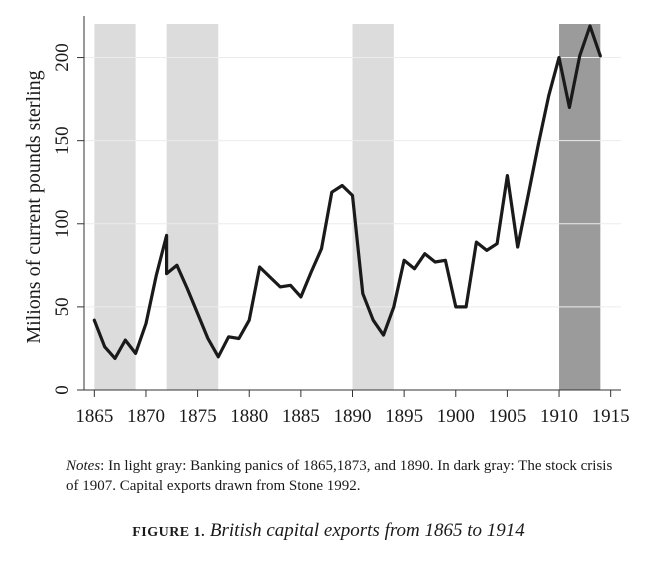  What do you see at coordinates (94, 416) in the screenshot?
I see `x-tick-label-1865: 1865` at bounding box center [94, 416].